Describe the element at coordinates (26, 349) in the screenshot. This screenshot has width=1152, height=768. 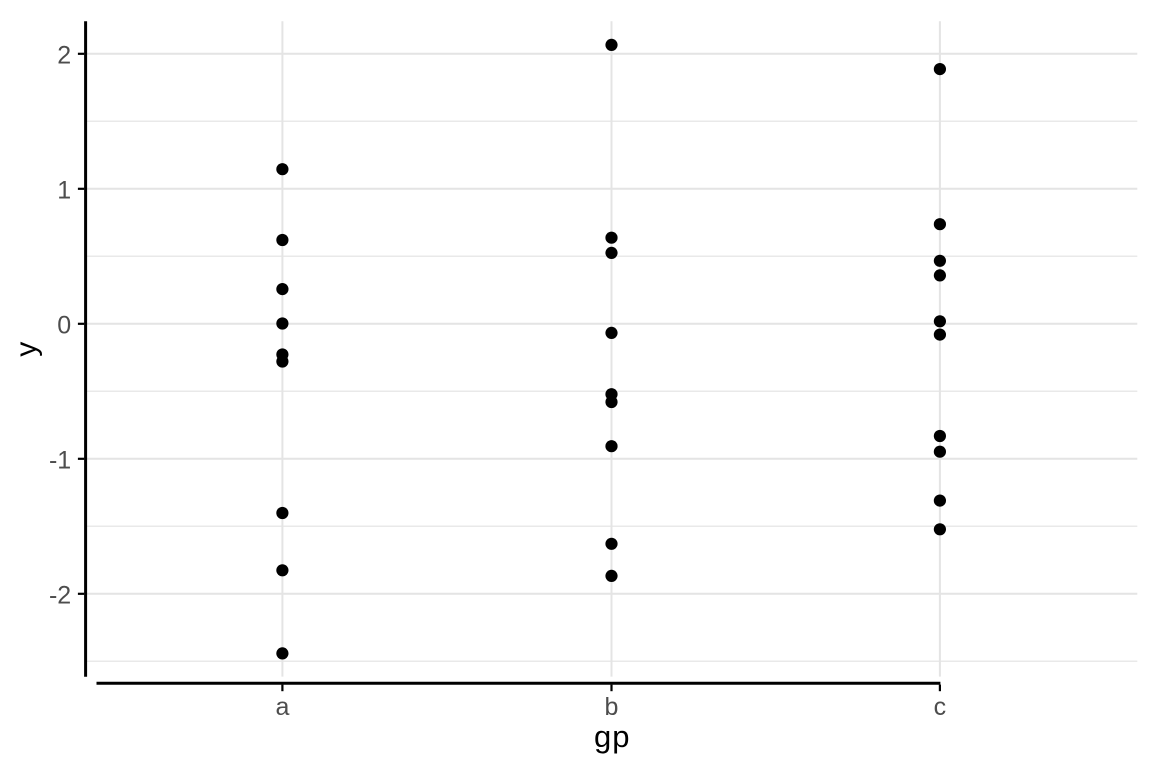
I see `svg-text: y` at that location.